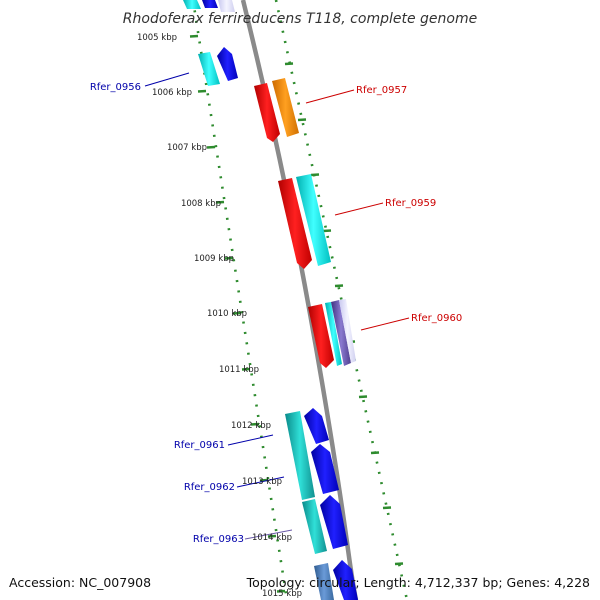  I want to click on gene-bottom-partial, so click(336, 580).